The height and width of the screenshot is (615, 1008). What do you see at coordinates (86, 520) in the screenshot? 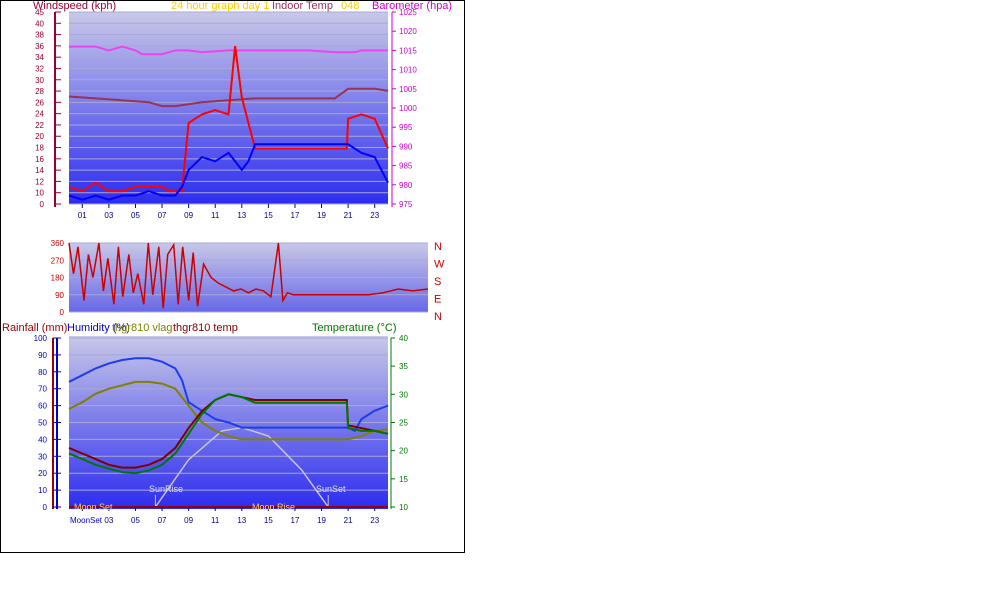
I see `moonset-axis-label: MoonSet` at bounding box center [86, 520].